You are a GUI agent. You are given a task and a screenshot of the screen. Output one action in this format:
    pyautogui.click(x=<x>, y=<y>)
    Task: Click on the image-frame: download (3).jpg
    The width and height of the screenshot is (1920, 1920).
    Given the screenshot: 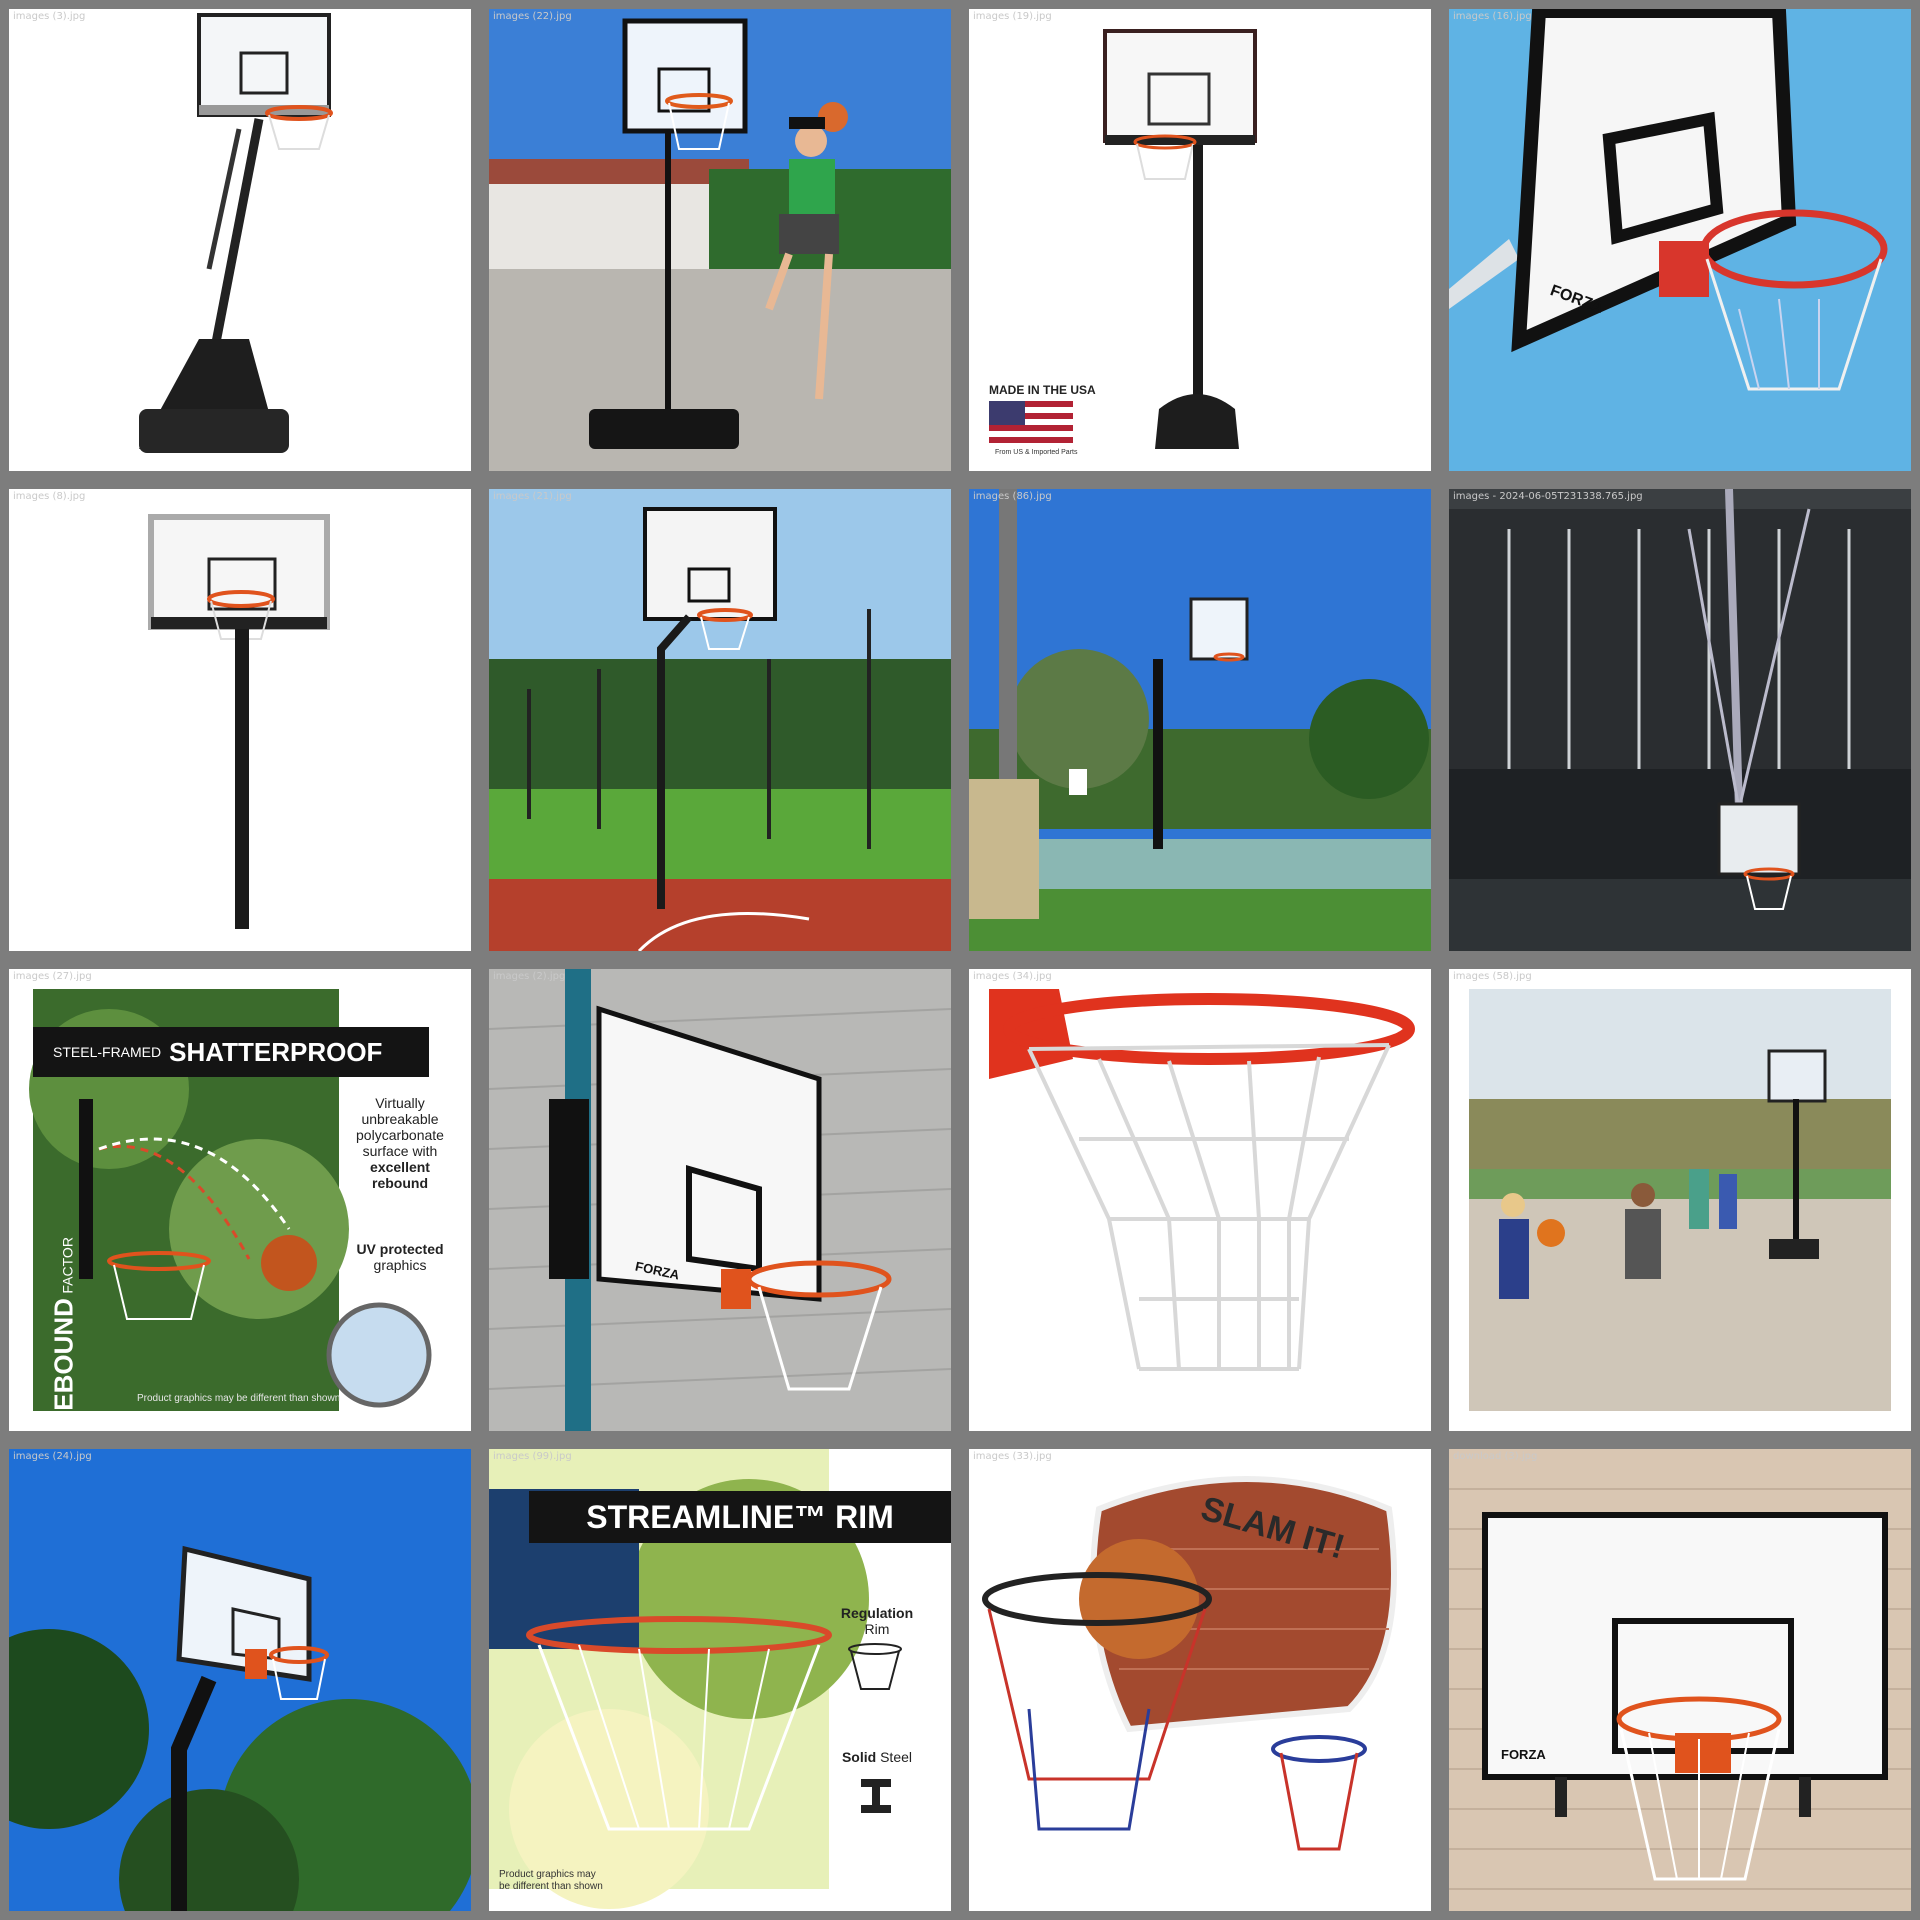 What is the action you would take?
    pyautogui.click(x=1680, y=1680)
    